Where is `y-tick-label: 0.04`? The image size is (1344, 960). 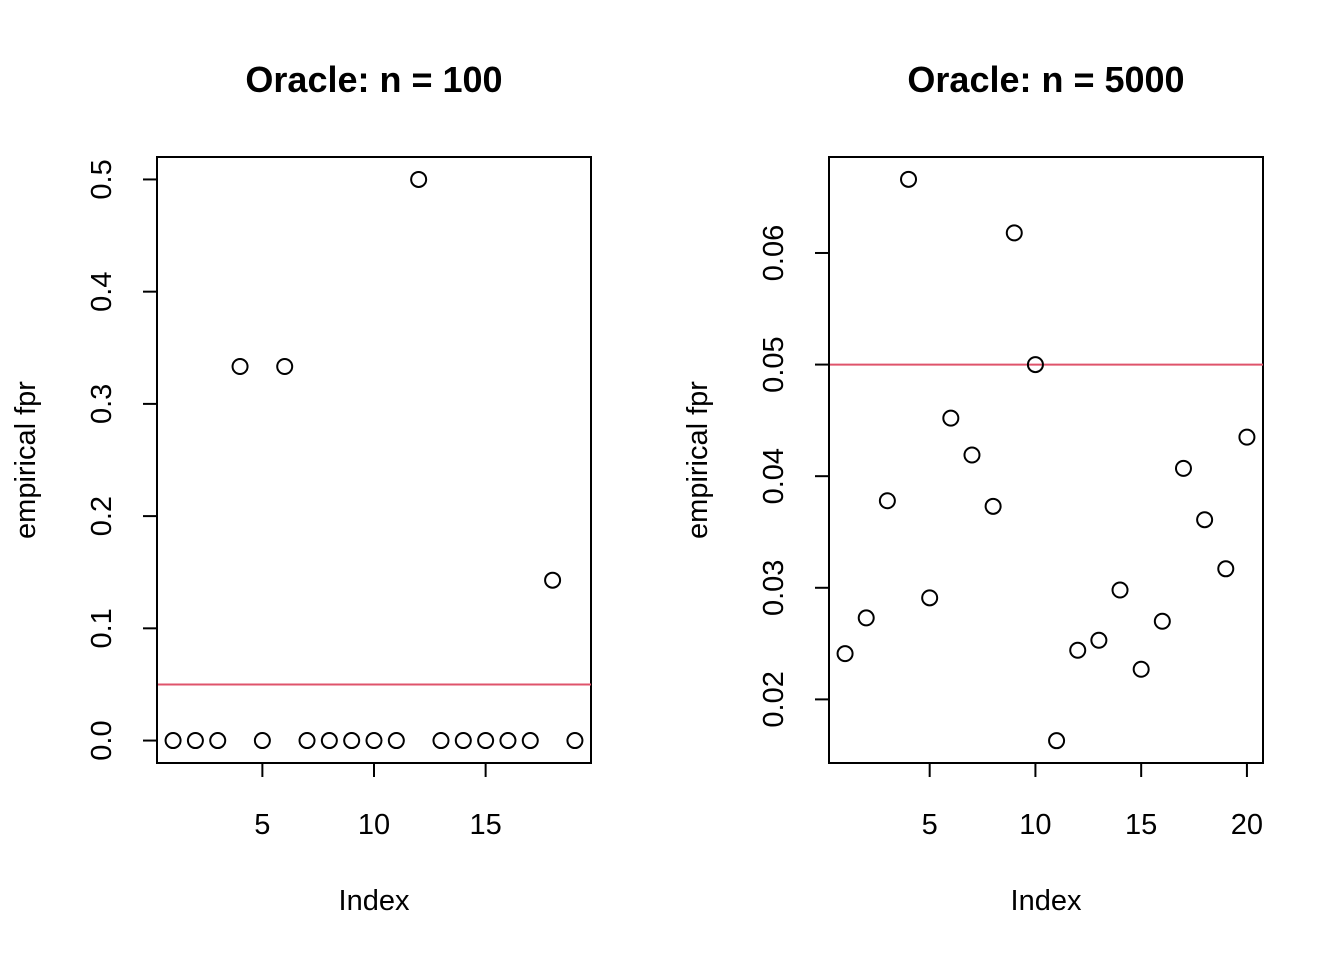 y-tick-label: 0.04 is located at coordinates (774, 476).